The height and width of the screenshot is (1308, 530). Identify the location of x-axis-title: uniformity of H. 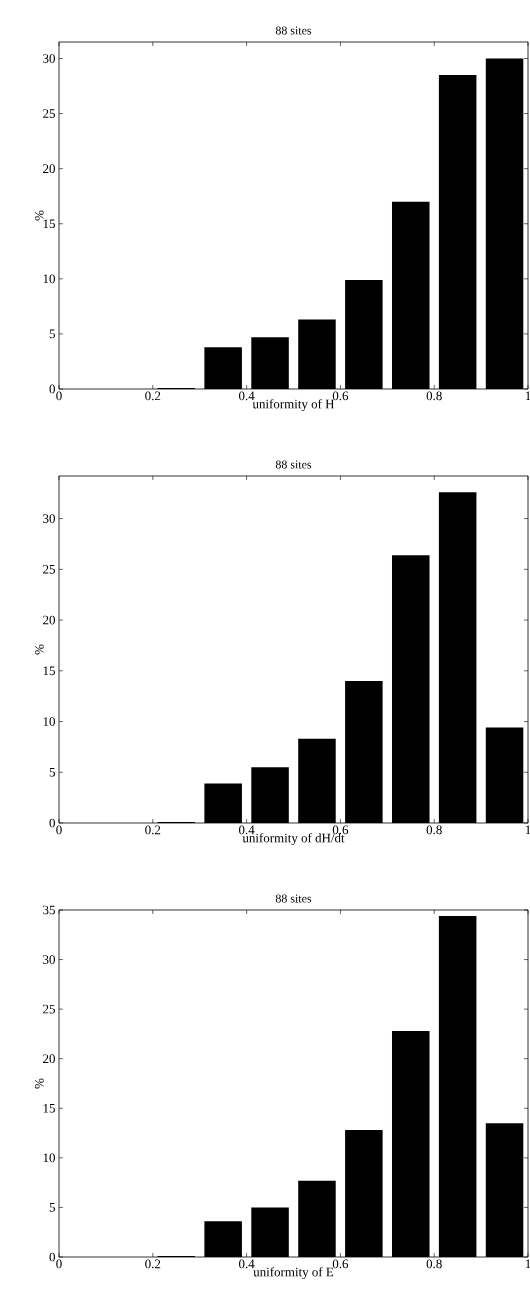
(293, 405).